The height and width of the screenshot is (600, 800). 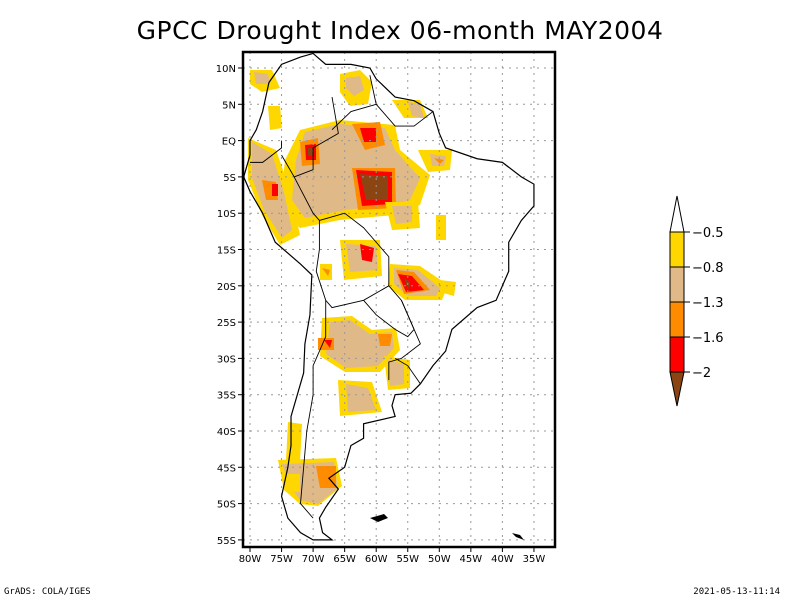 I want to click on y-tick-label: 30S, so click(x=226, y=359).